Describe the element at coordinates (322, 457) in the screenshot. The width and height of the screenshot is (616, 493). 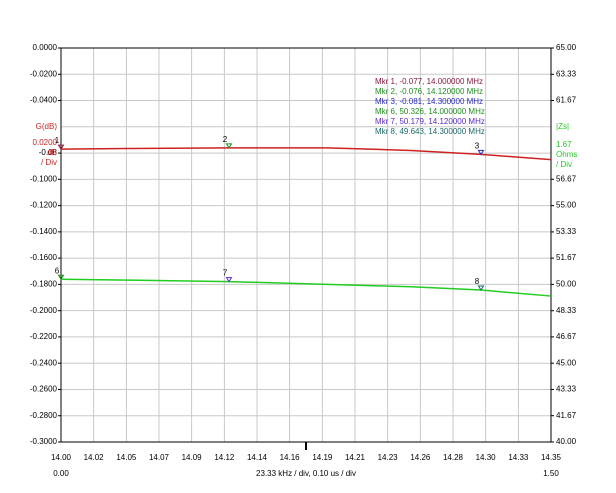
I see `x-tick-label: 14.19` at that location.